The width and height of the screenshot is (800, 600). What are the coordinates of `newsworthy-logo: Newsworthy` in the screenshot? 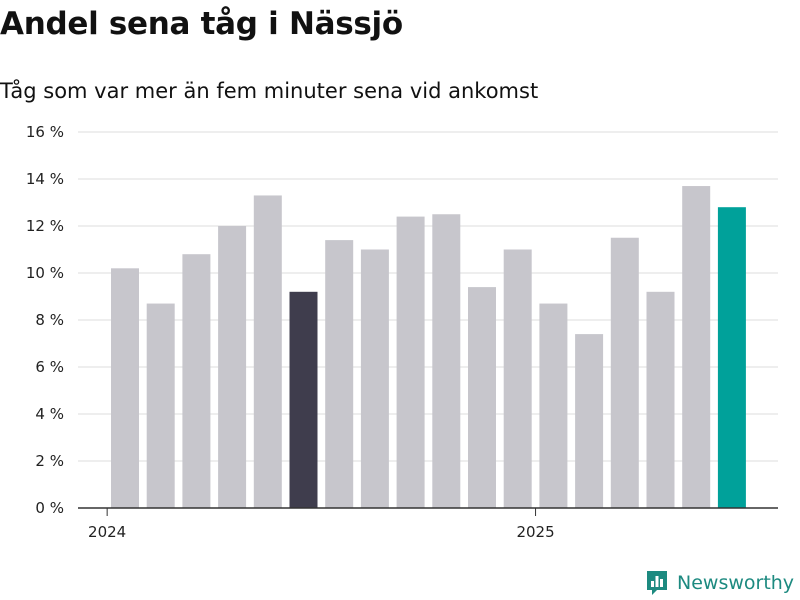 It's located at (719, 583).